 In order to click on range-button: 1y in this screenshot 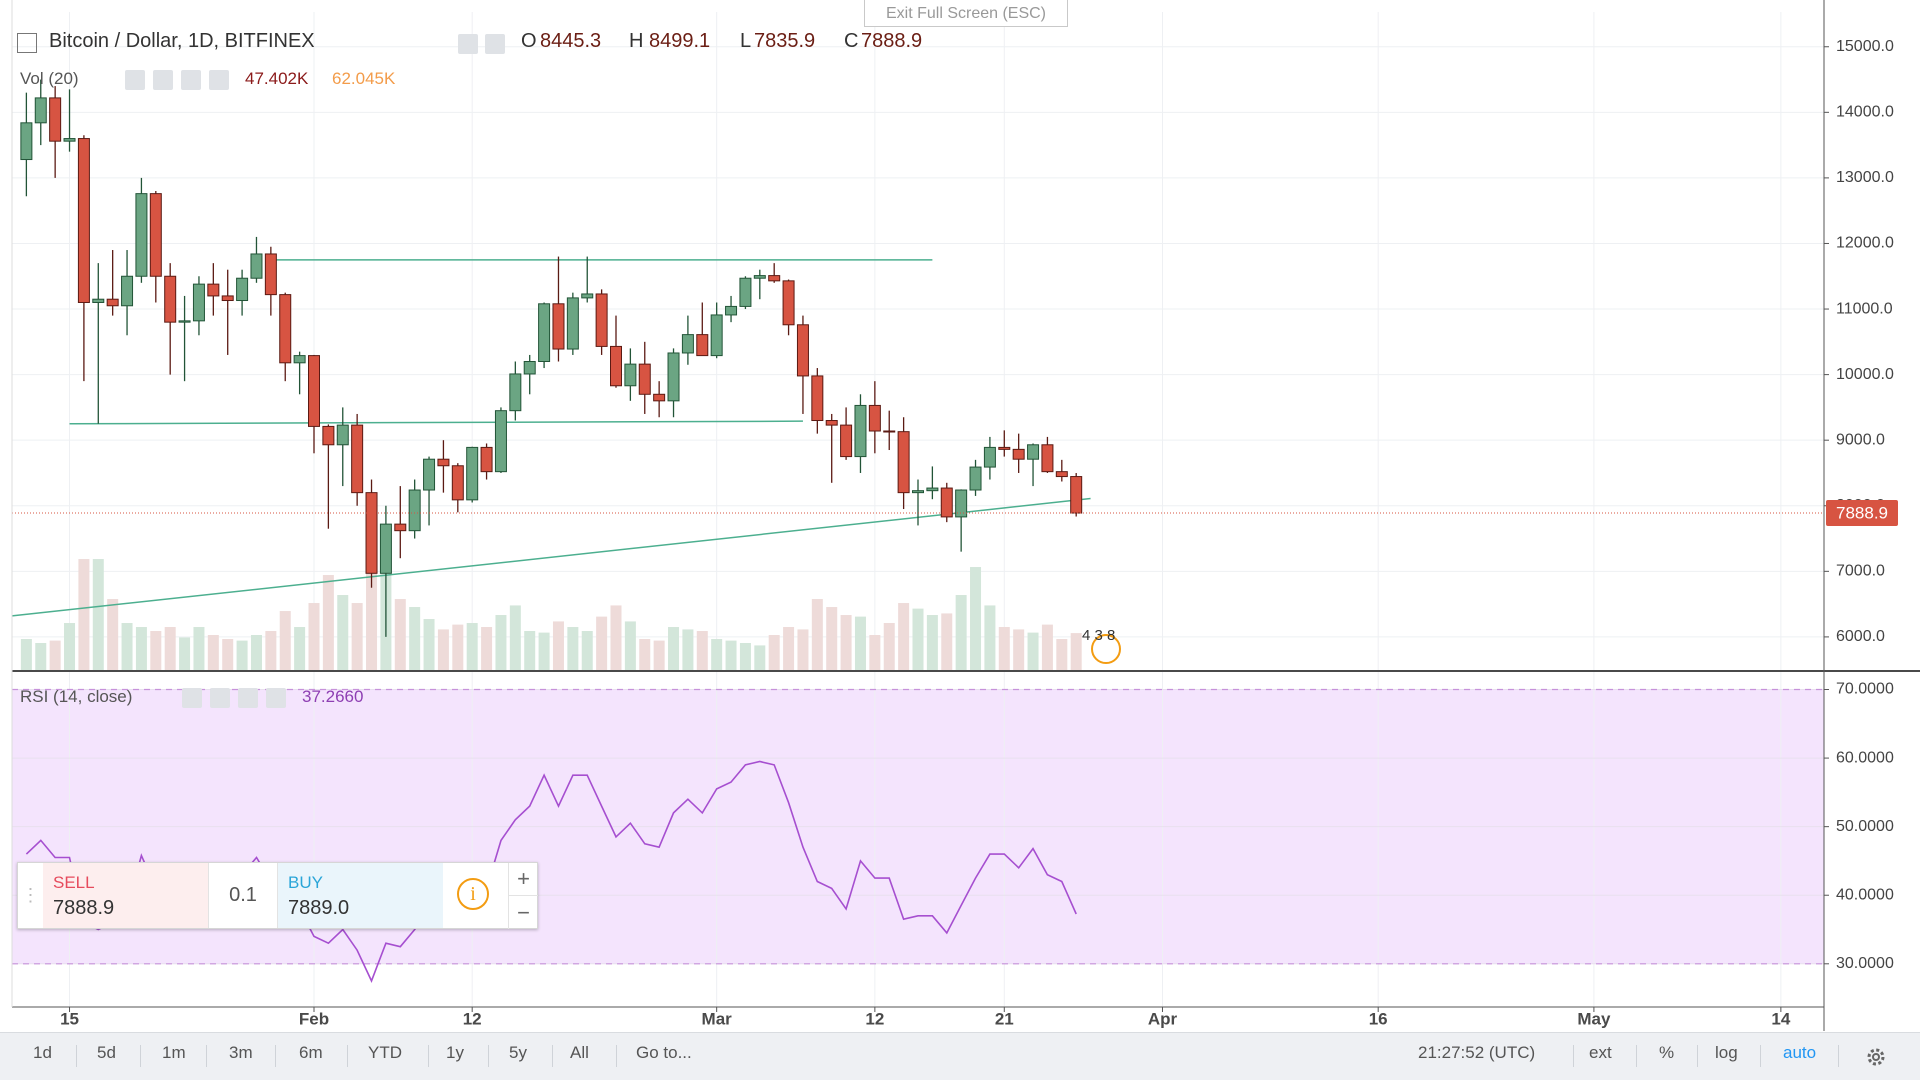, I will do `click(455, 1052)`.